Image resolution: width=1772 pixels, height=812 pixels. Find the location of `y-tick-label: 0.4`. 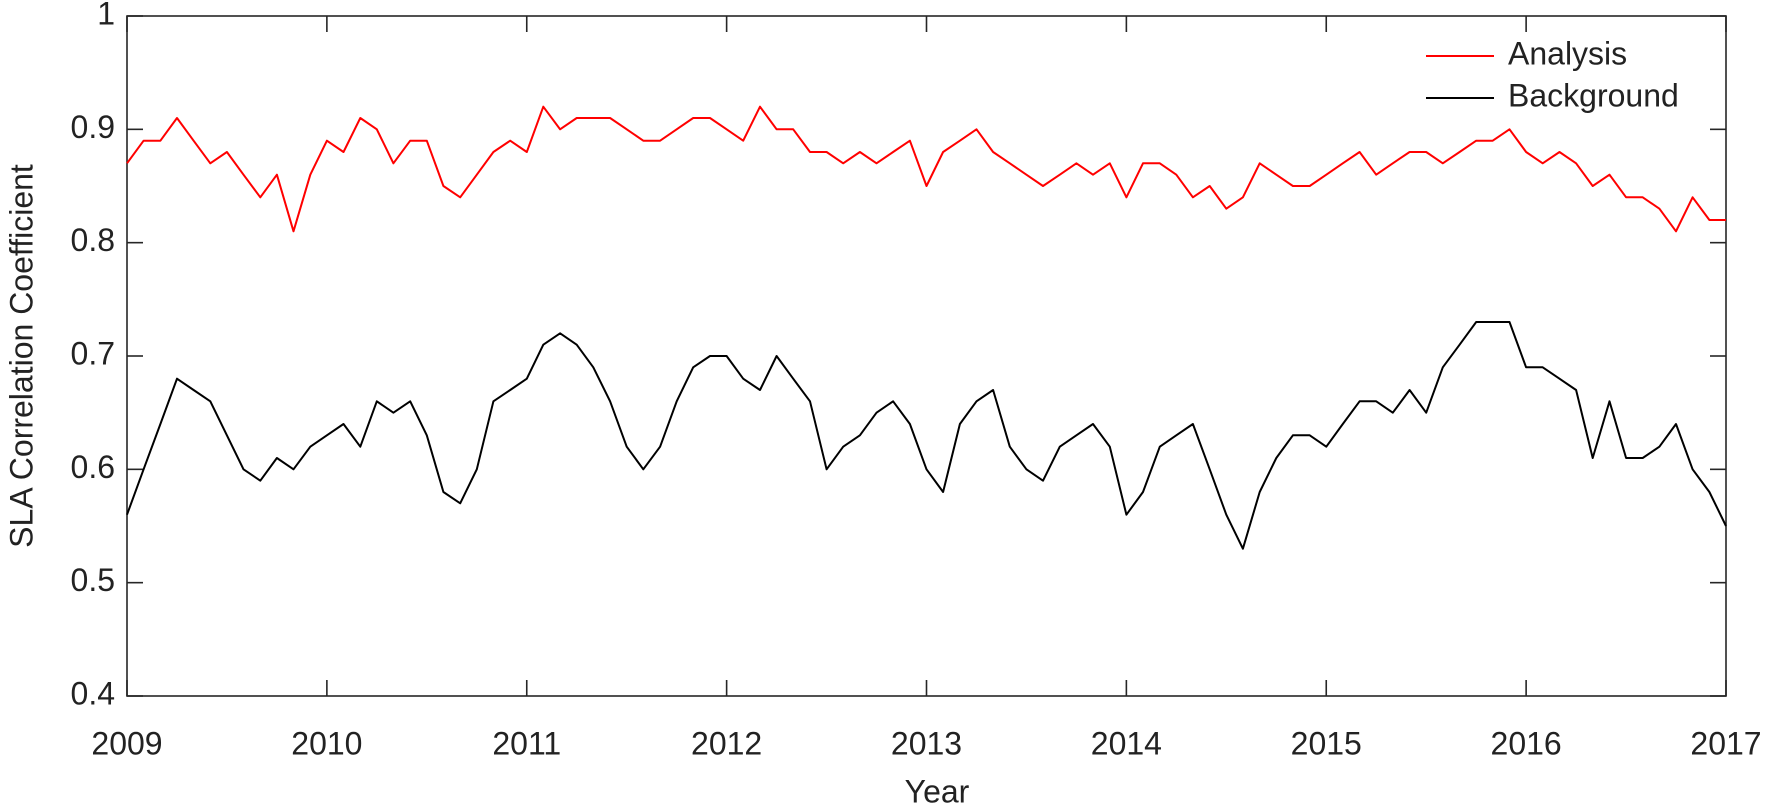

y-tick-label: 0.4 is located at coordinates (93, 693).